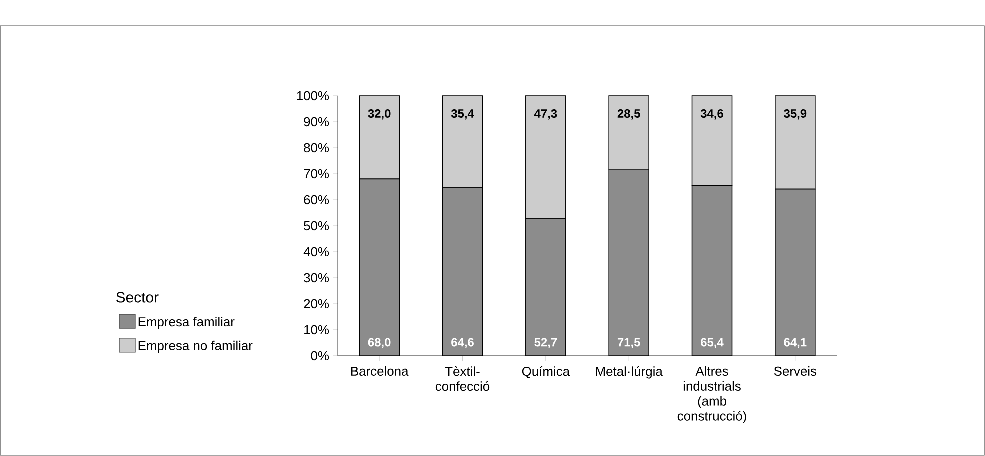 Image resolution: width=985 pixels, height=456 pixels. I want to click on x-tick-label: Altres industrials (amb construcció), so click(712, 395).